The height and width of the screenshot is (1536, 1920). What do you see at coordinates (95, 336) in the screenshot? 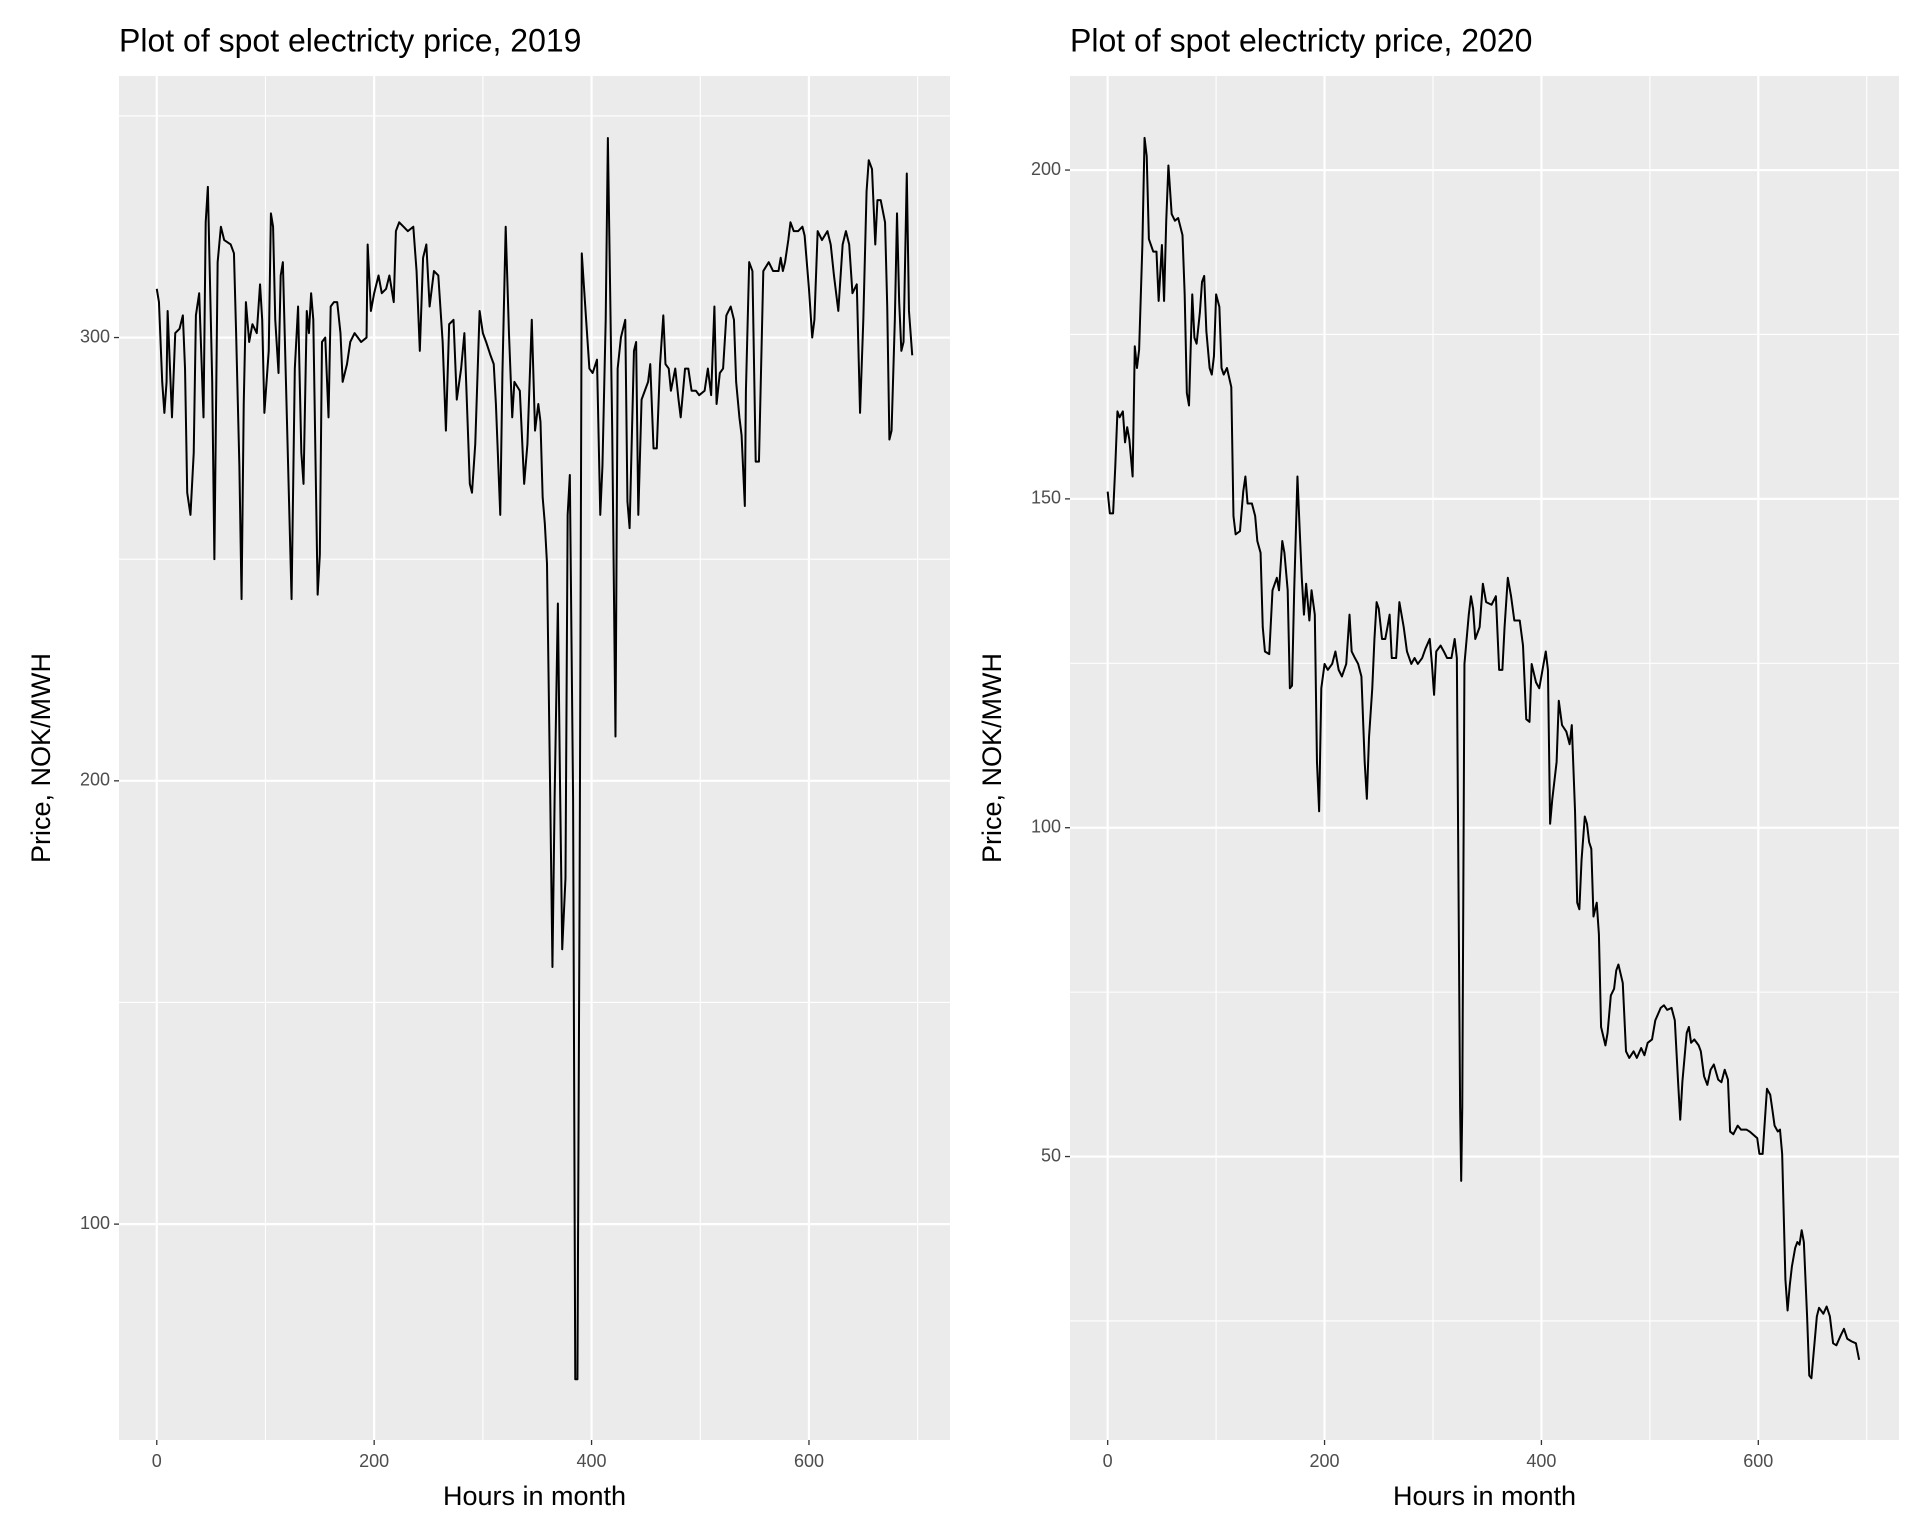
I see `y-tick-label: 300` at bounding box center [95, 336].